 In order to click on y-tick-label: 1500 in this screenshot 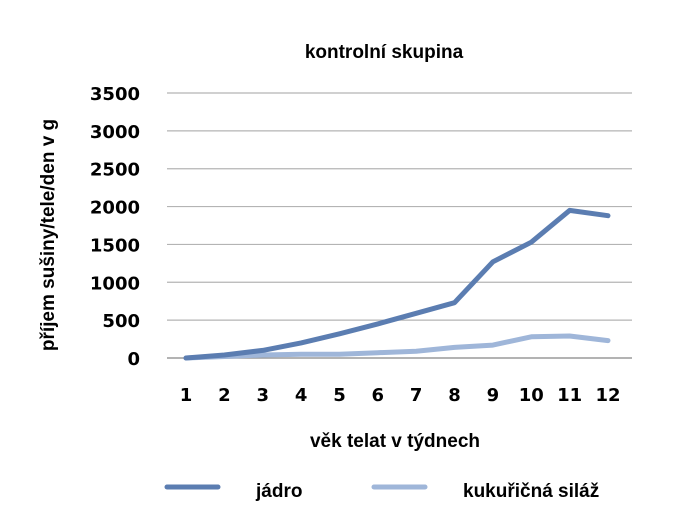, I will do `click(115, 245)`.